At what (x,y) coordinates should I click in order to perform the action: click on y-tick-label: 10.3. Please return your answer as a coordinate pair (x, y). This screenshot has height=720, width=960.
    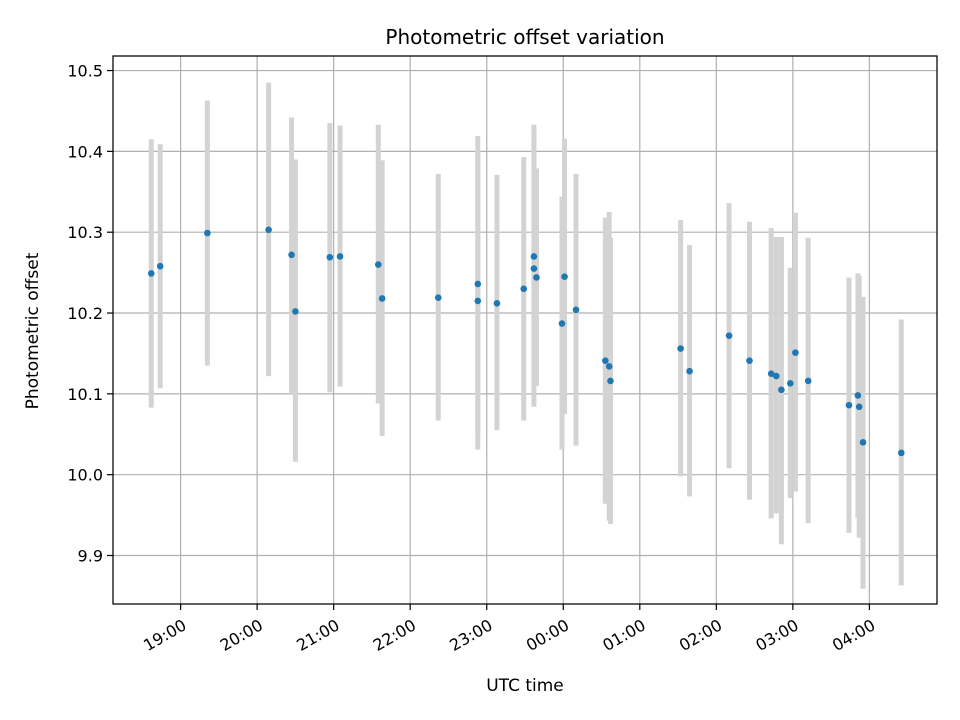
    Looking at the image, I should click on (85, 232).